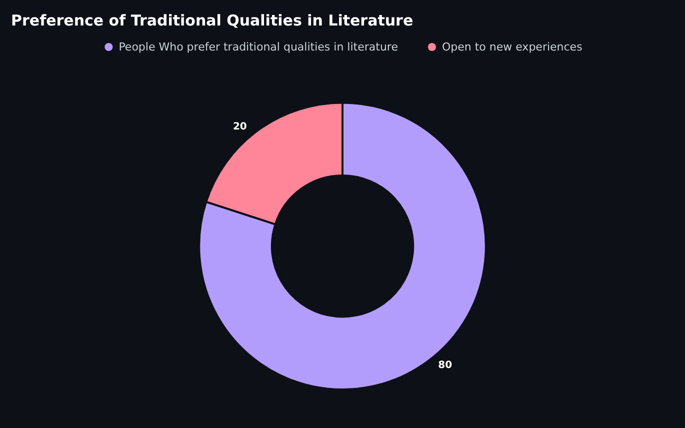 This screenshot has height=428, width=685. I want to click on legend-label: Open to new experiences, so click(512, 47).